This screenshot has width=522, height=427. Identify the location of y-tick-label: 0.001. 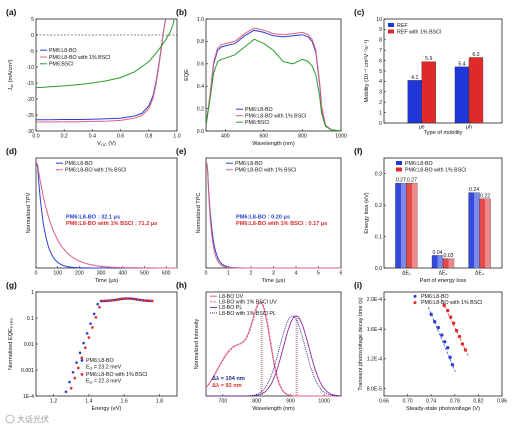
(27, 371).